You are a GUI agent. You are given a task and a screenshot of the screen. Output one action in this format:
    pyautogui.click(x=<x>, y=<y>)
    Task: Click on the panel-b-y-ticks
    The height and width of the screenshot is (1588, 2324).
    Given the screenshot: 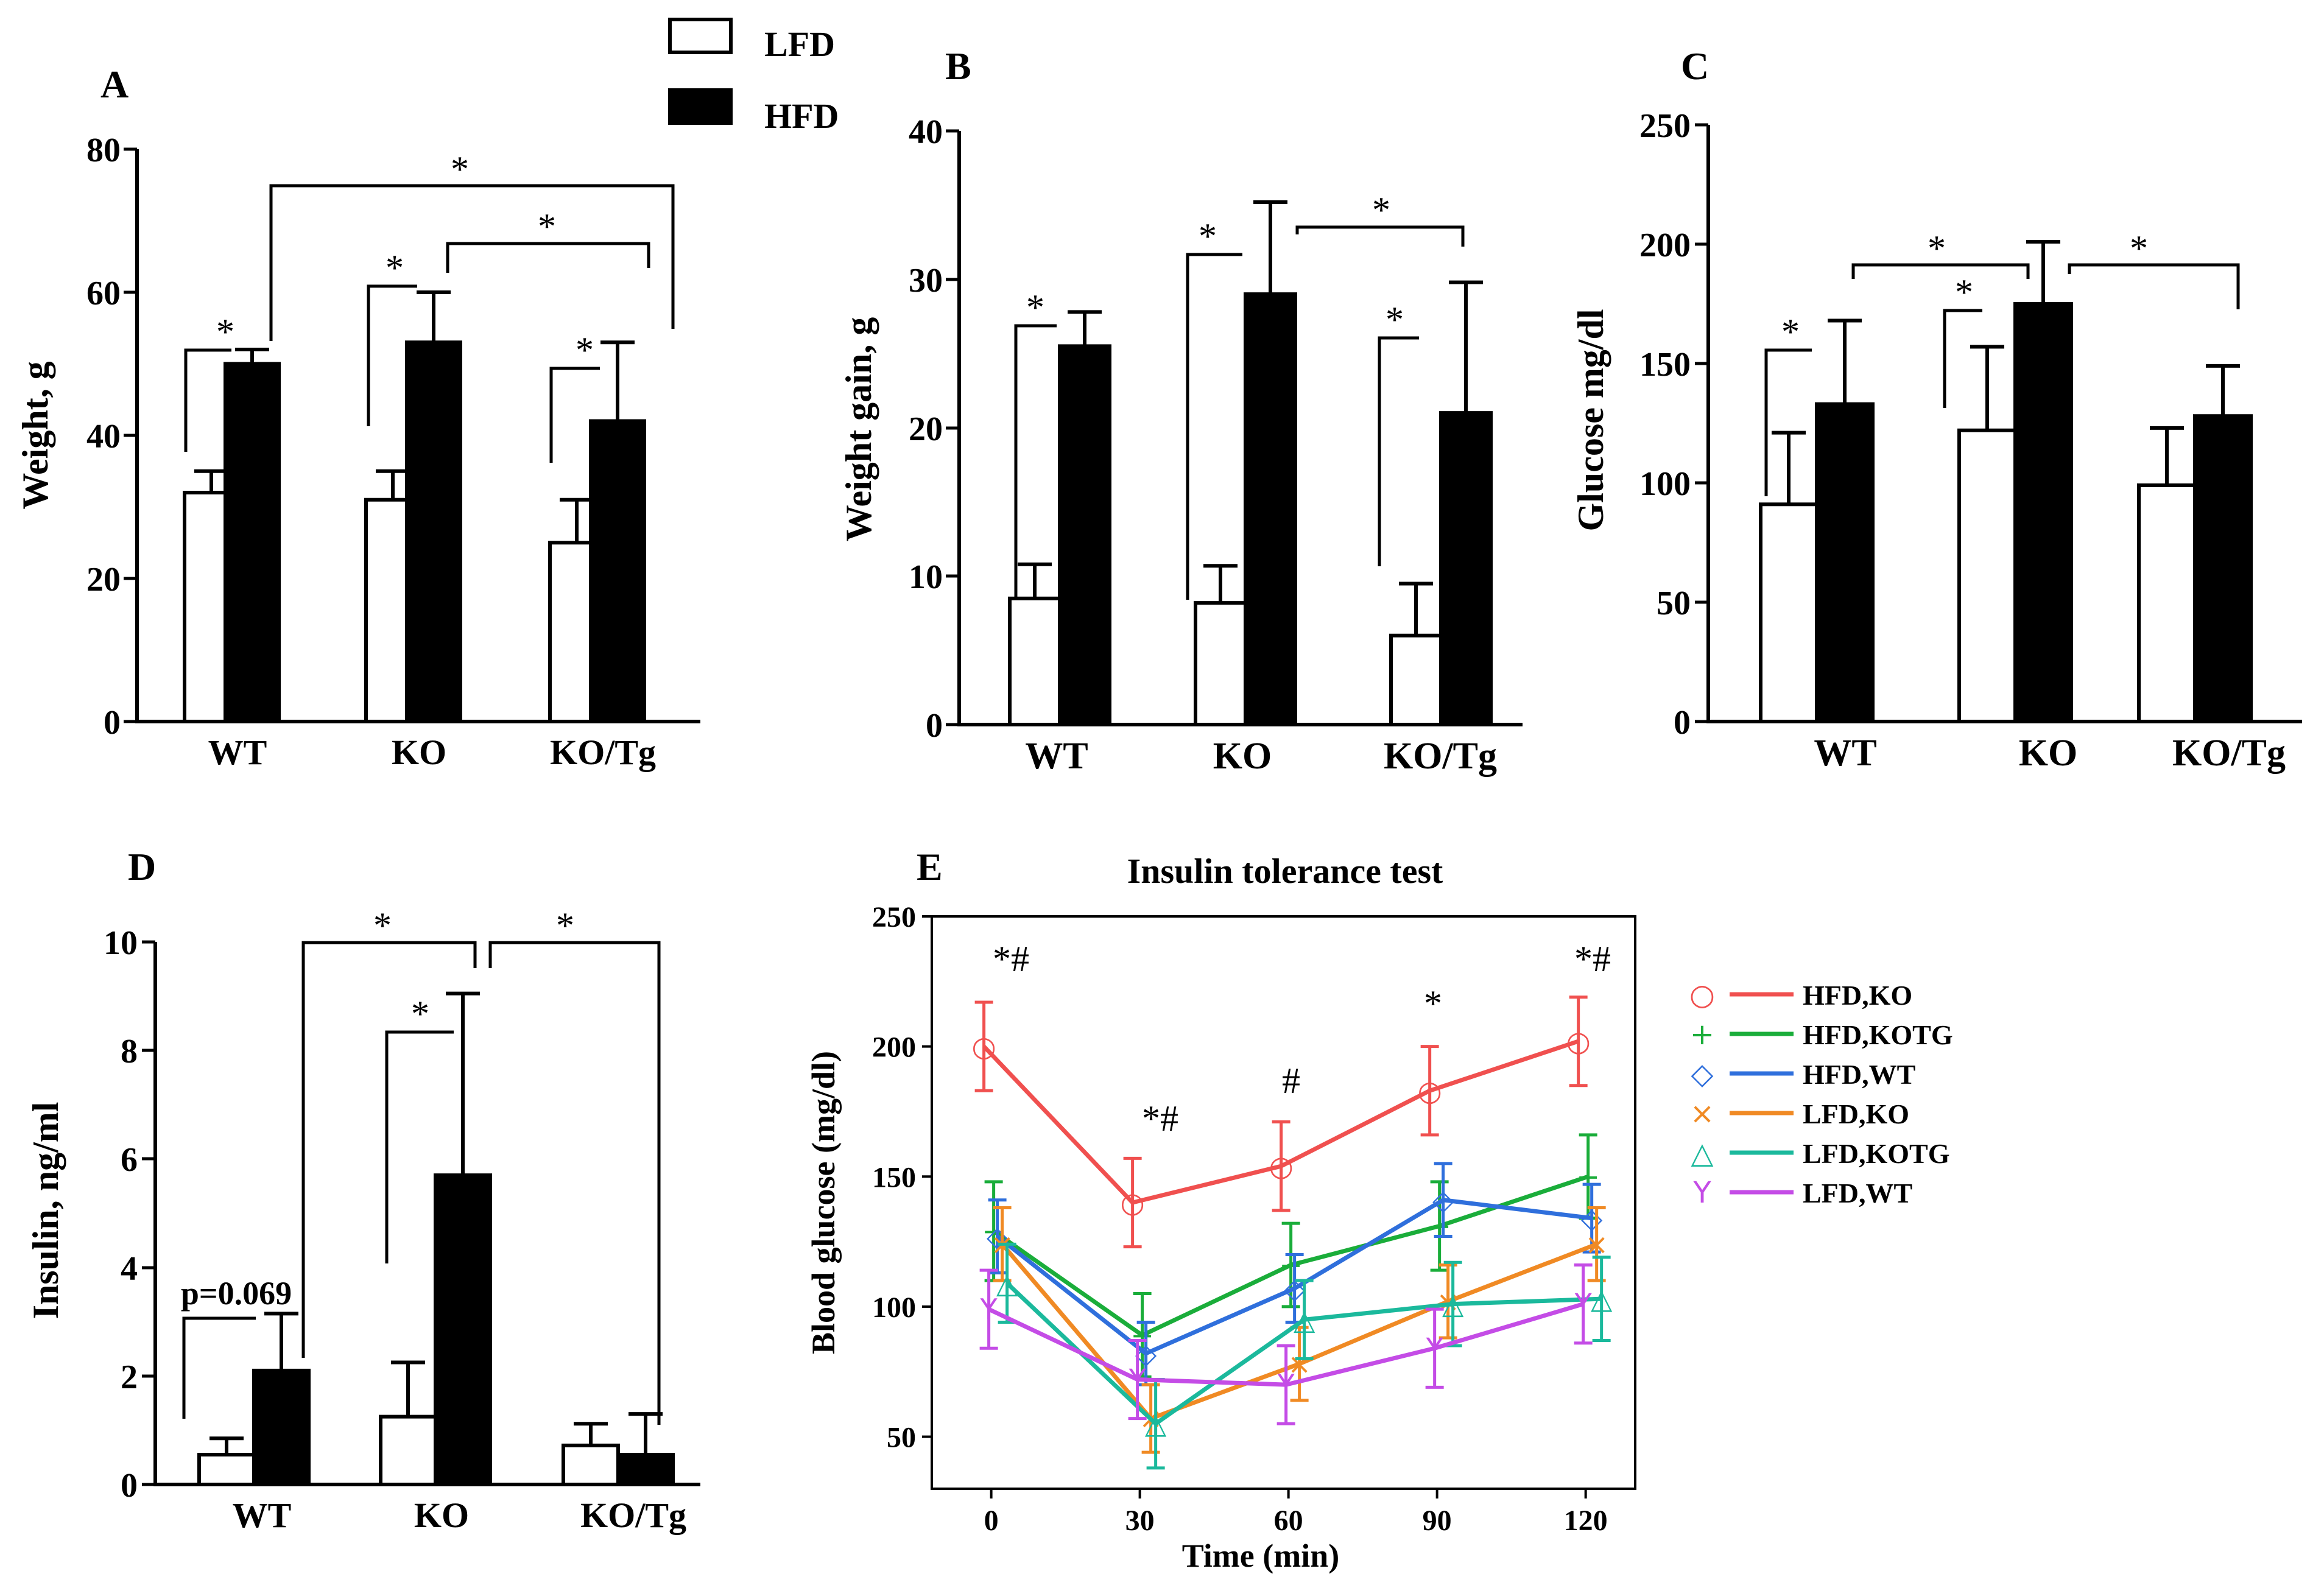 What is the action you would take?
    pyautogui.click(x=952, y=427)
    